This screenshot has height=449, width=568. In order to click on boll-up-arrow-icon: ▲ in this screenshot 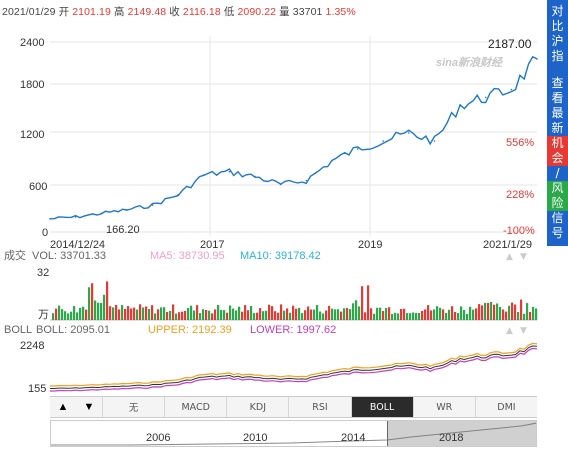, I will do `click(509, 331)`.